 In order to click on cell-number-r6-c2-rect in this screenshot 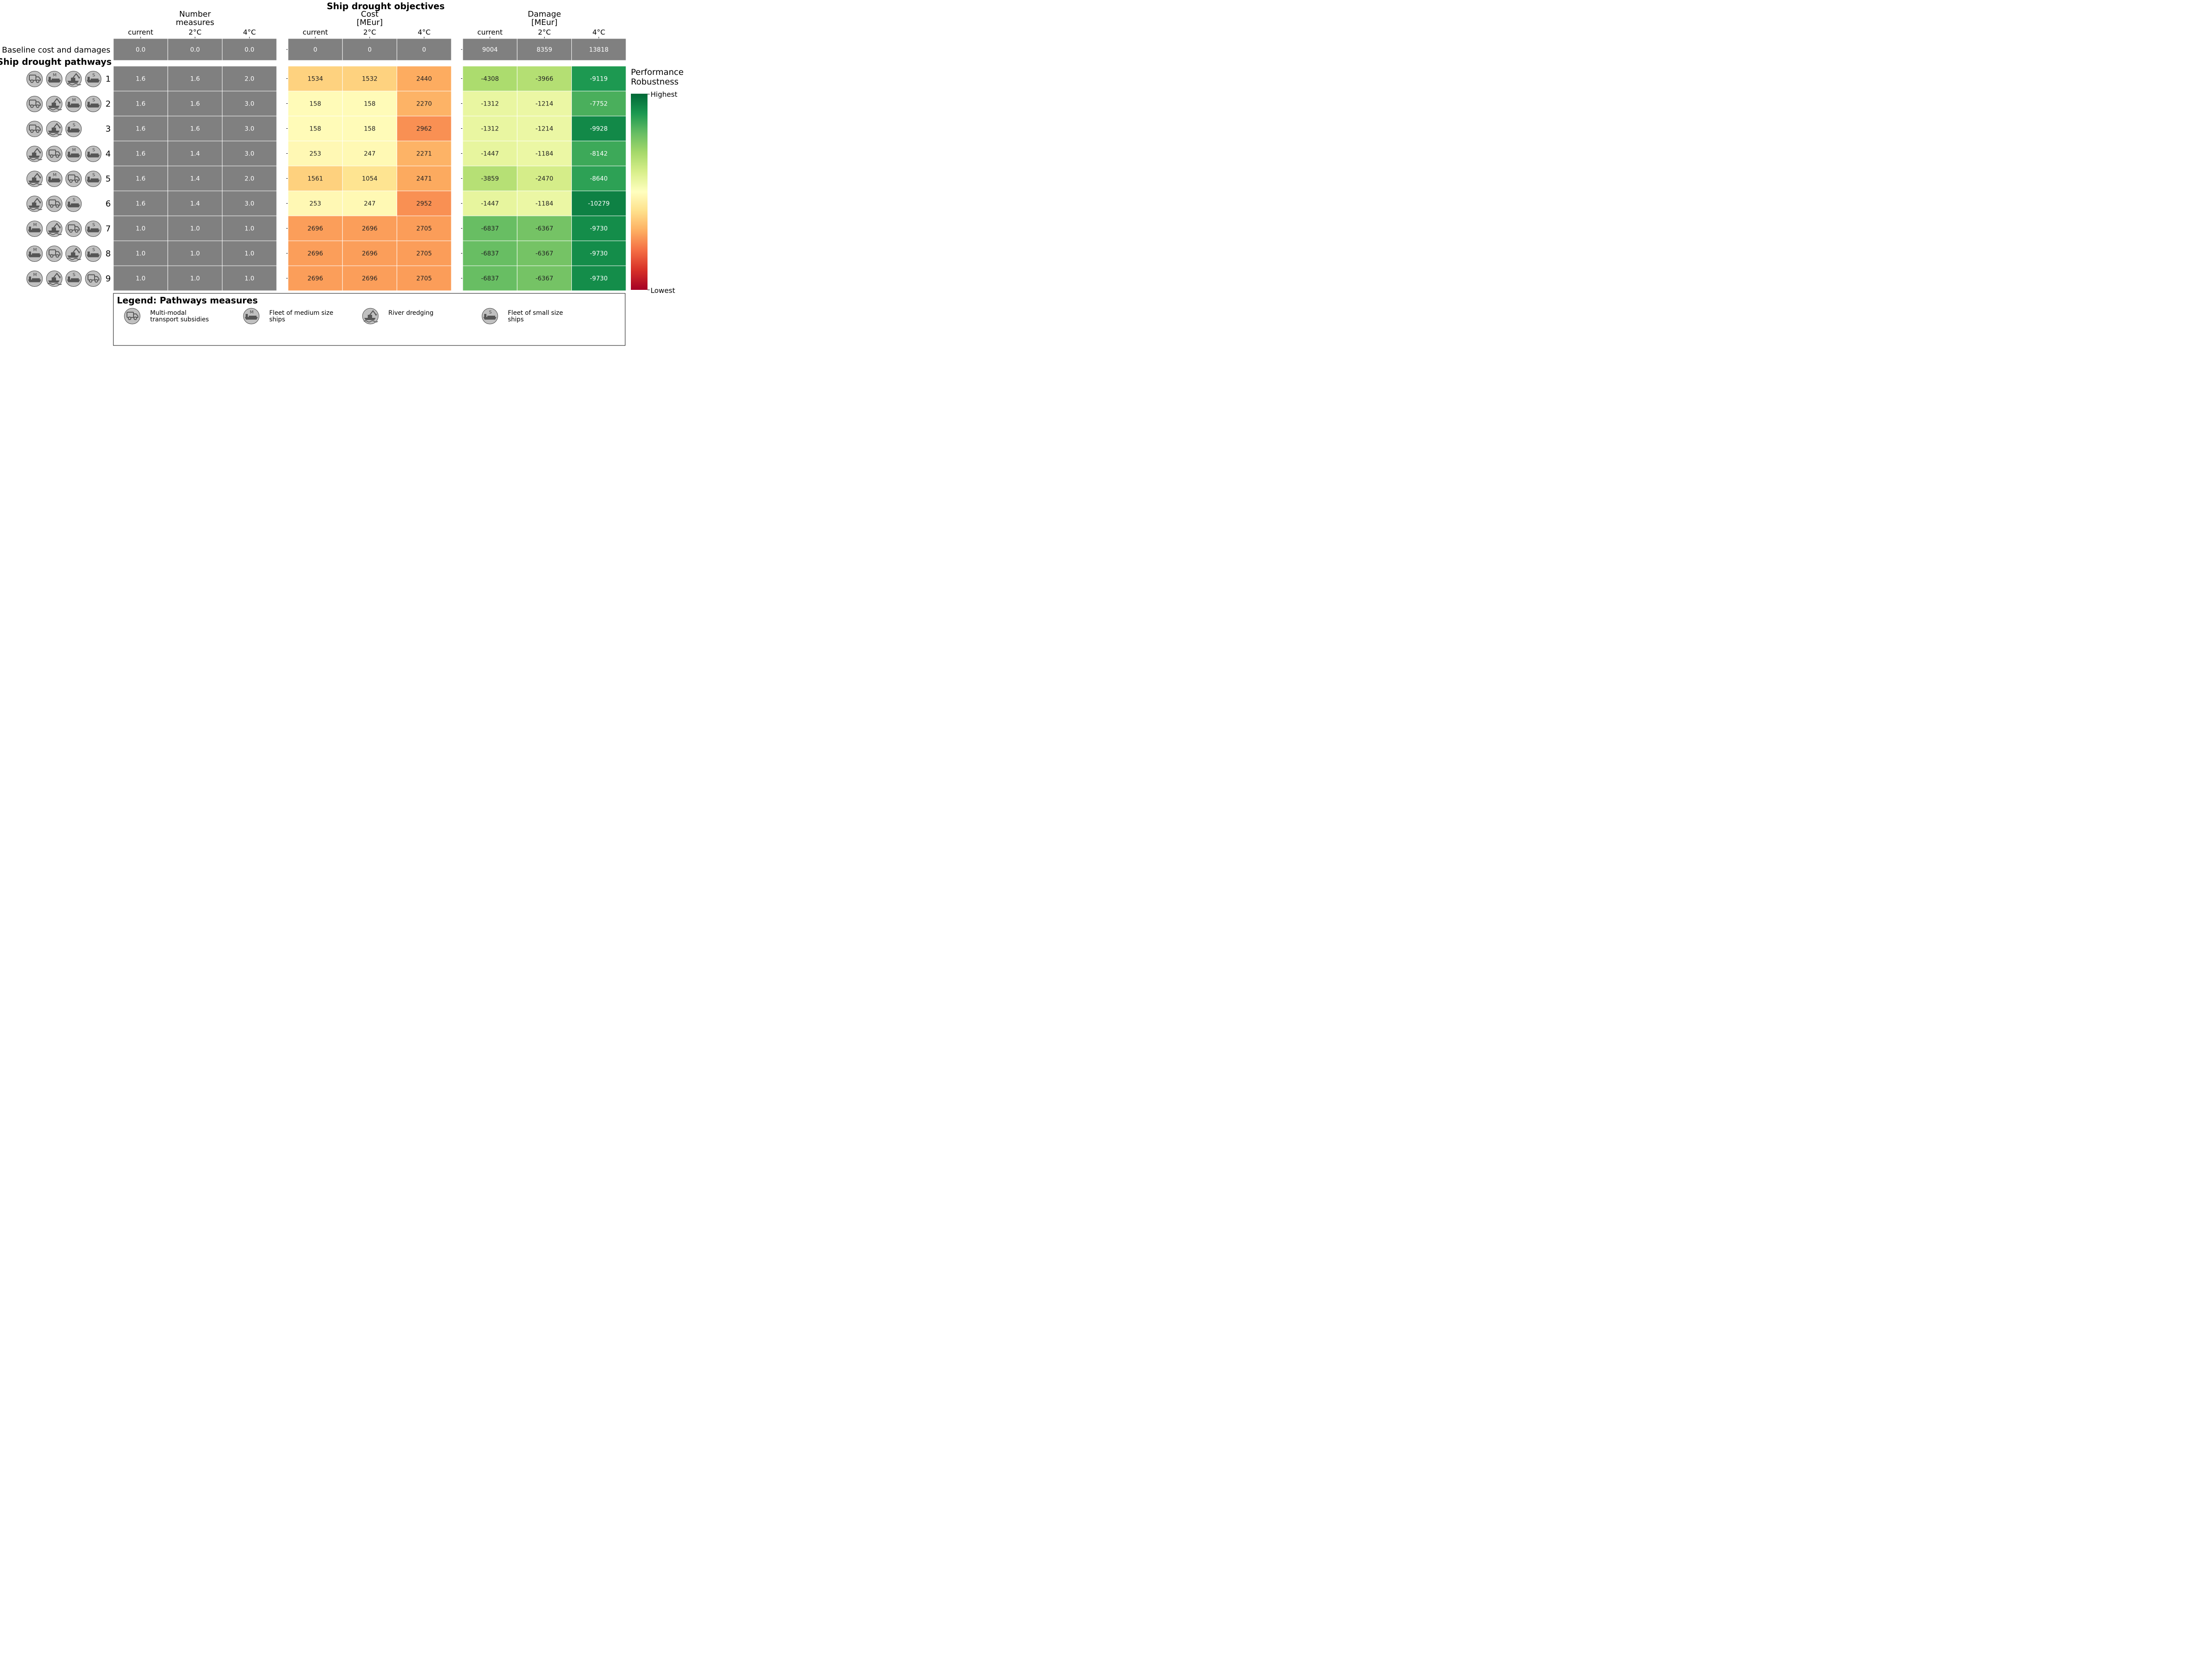, I will do `click(250, 203)`.